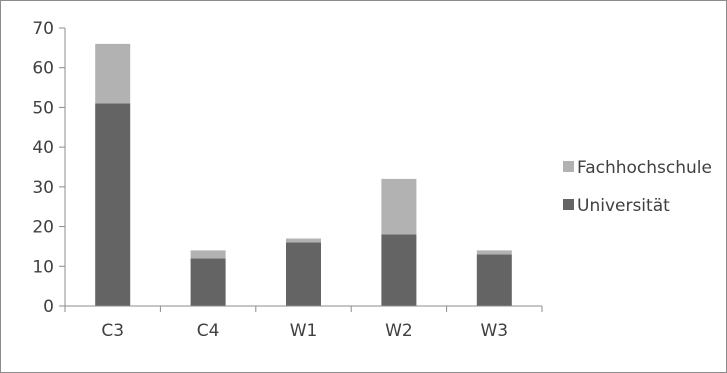 Image resolution: width=727 pixels, height=373 pixels. I want to click on y-tick-label: 50, so click(43, 108).